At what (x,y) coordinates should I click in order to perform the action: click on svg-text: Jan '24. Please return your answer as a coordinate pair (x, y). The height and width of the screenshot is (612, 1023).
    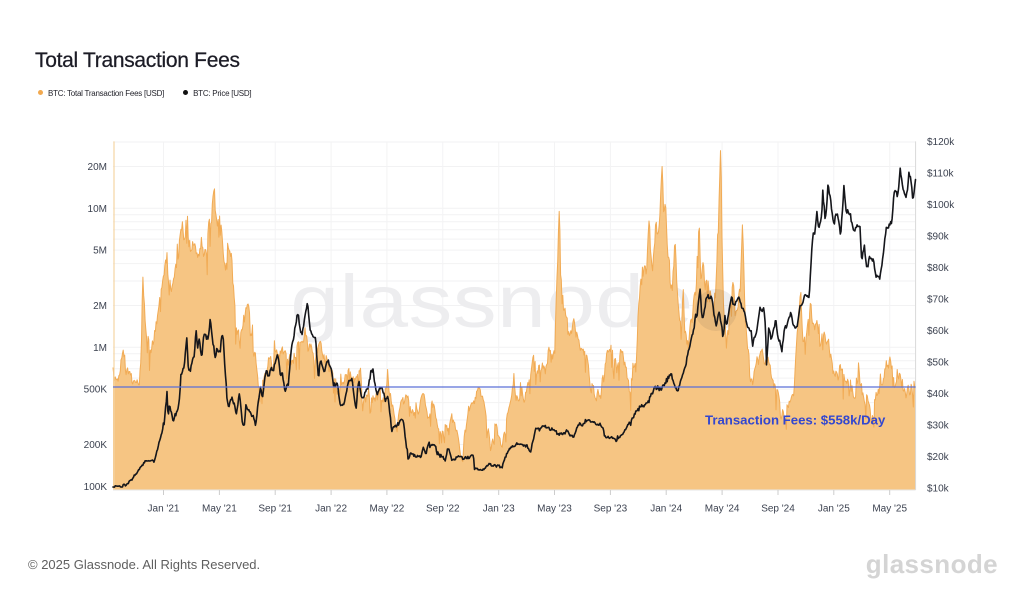
    Looking at the image, I should click on (666, 509).